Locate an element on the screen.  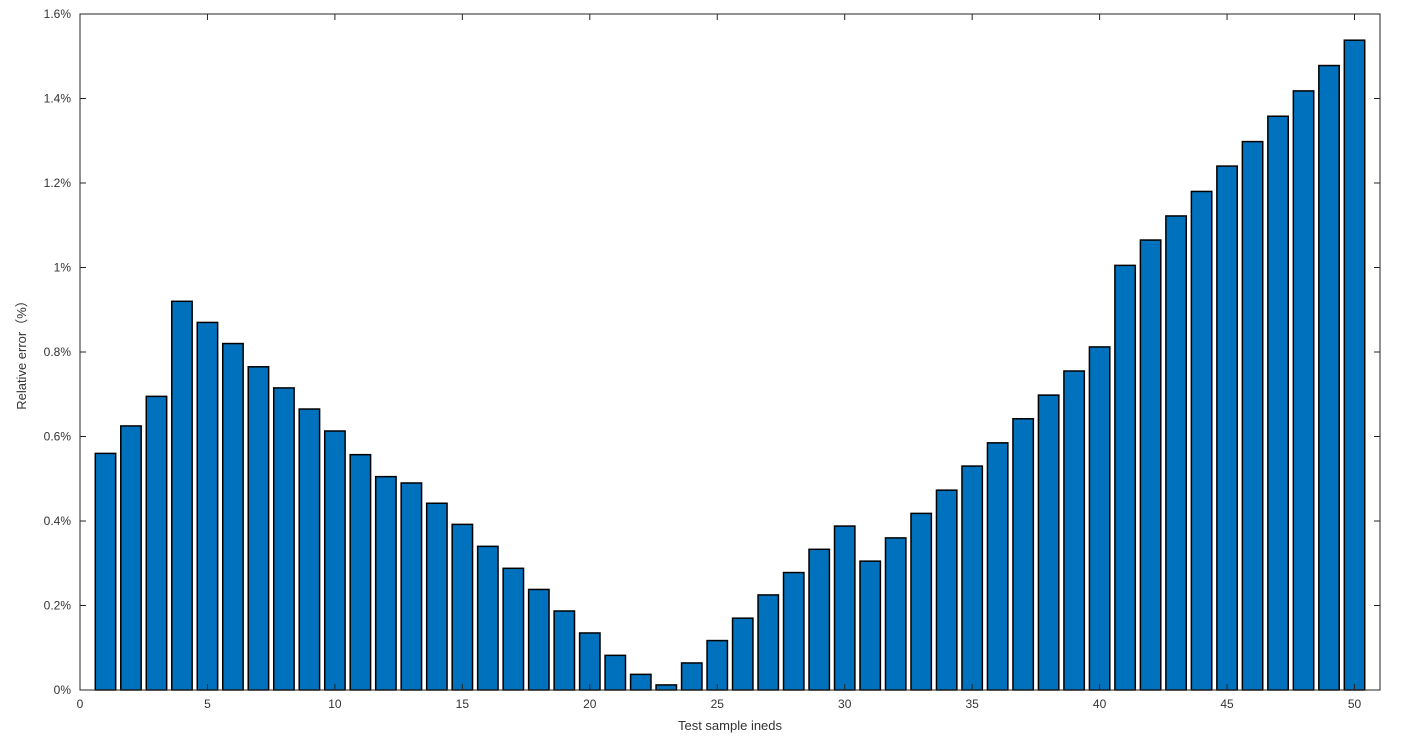
y-tick-label: 0.6% is located at coordinates (58, 437).